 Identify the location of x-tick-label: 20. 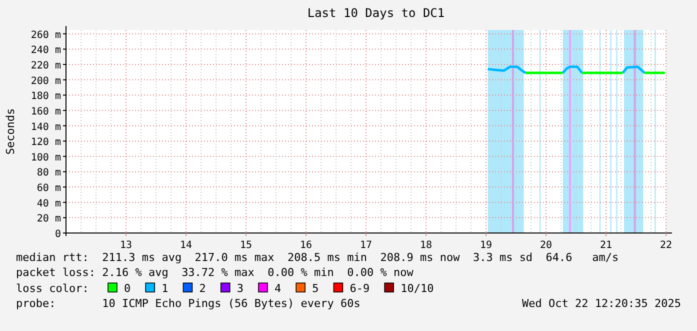
(546, 245).